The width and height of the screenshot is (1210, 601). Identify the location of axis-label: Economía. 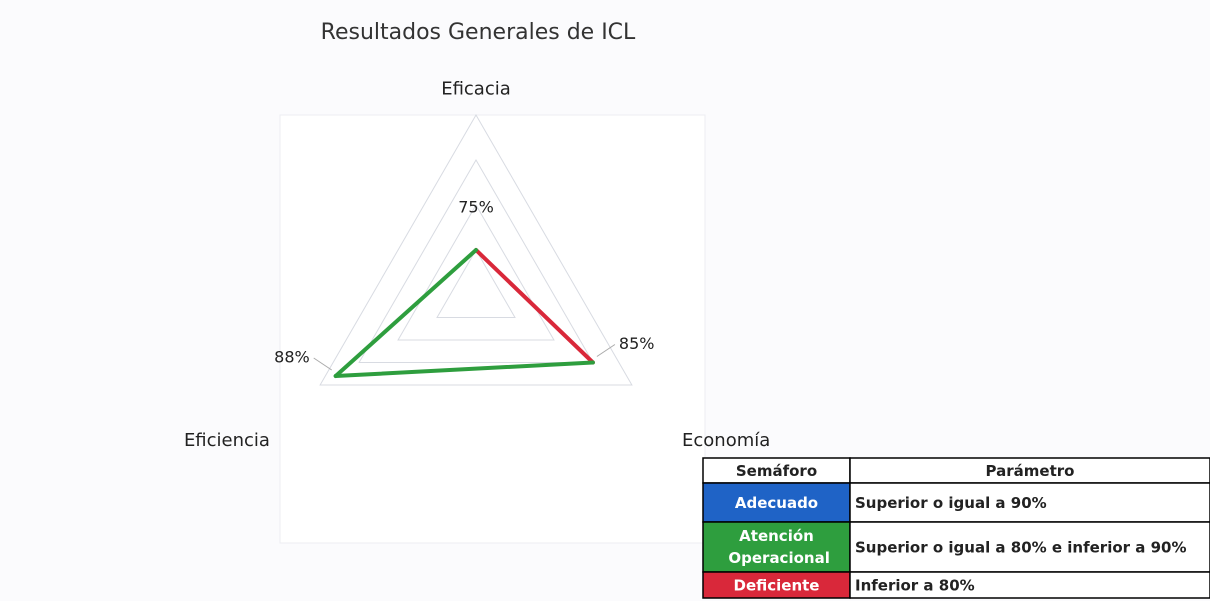
(726, 440).